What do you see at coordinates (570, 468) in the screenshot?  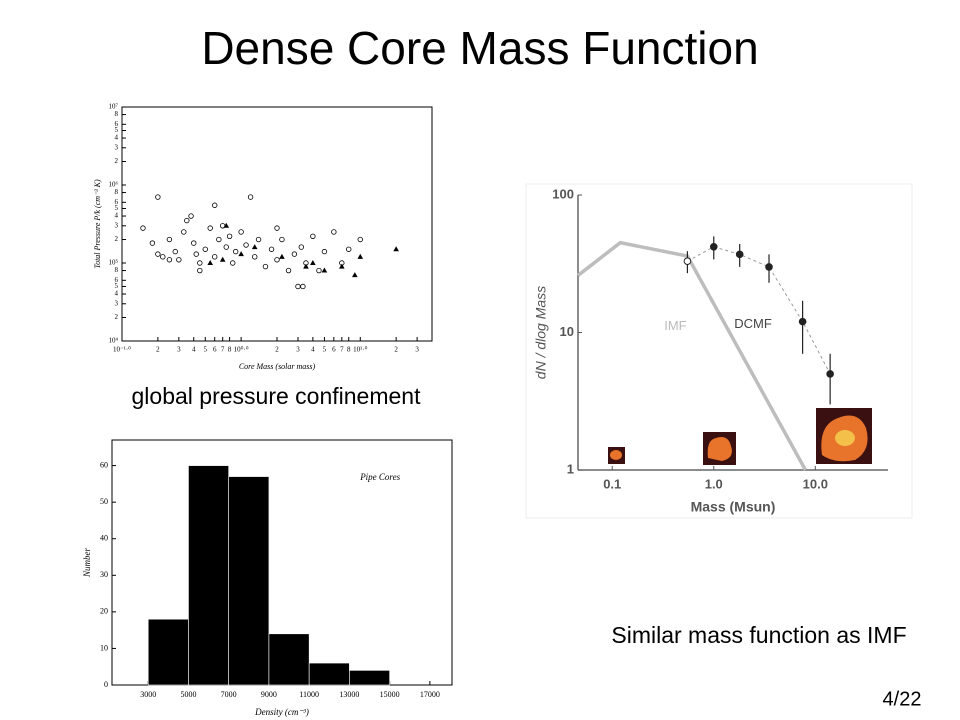 I see `y-tick-label: 1` at bounding box center [570, 468].